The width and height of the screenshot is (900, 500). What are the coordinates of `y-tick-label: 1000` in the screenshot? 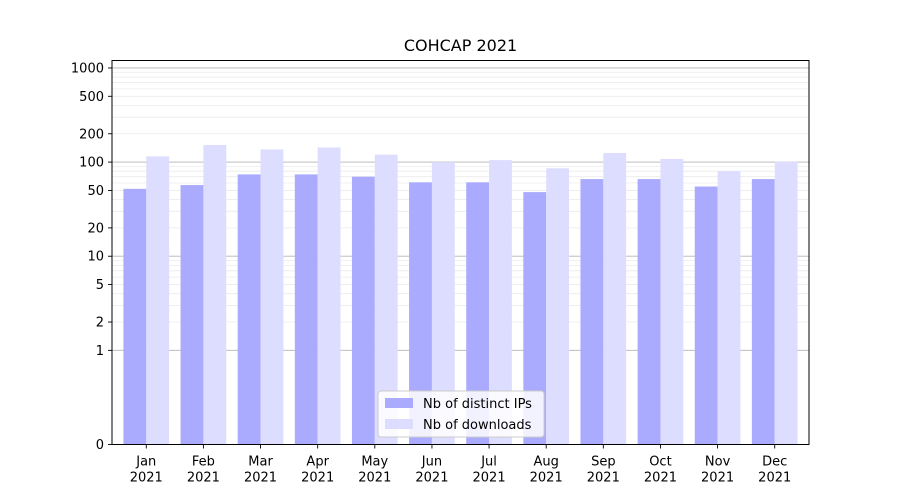 It's located at (87, 68).